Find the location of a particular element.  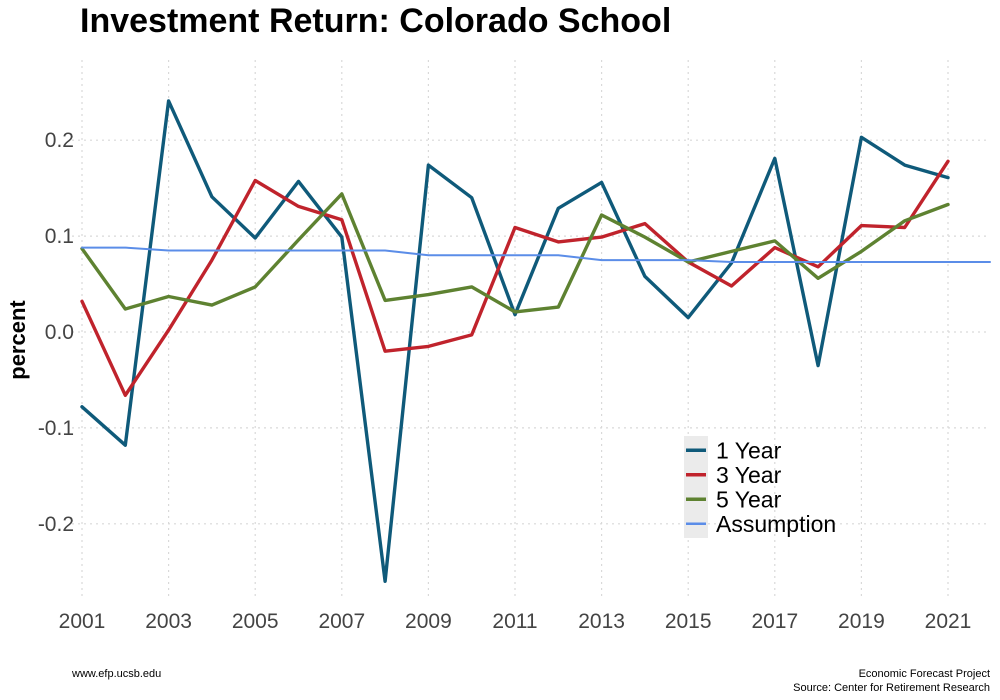

y-tick-label: 0.2 is located at coordinates (59, 140).